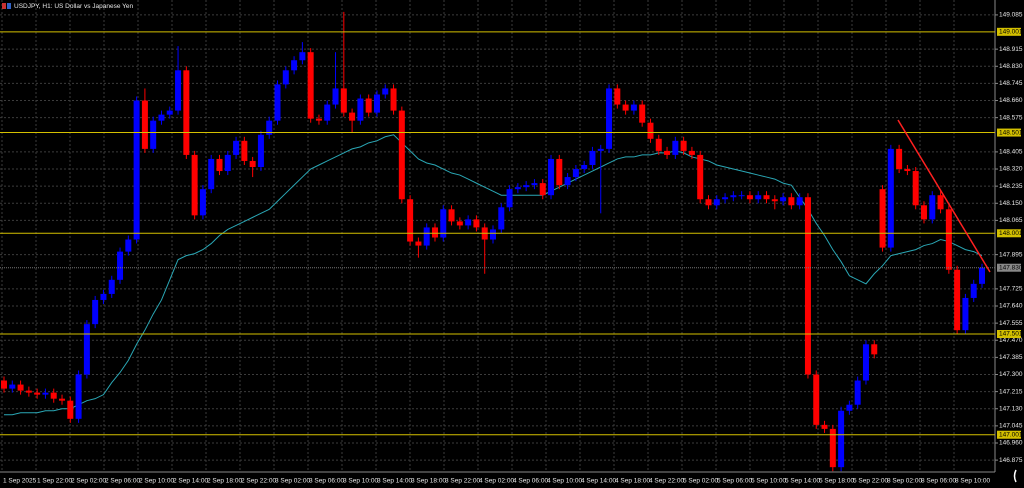 Image resolution: width=1024 pixels, height=488 pixels. What do you see at coordinates (394, 481) in the screenshot?
I see `x-tick-label: 3 Sep 14:00` at bounding box center [394, 481].